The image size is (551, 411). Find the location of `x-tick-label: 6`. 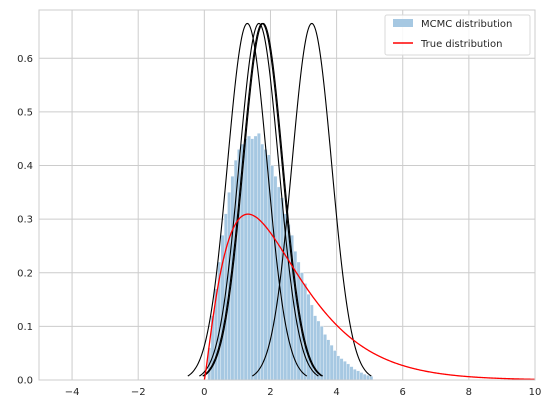

x-tick-label: 6 is located at coordinates (403, 392).